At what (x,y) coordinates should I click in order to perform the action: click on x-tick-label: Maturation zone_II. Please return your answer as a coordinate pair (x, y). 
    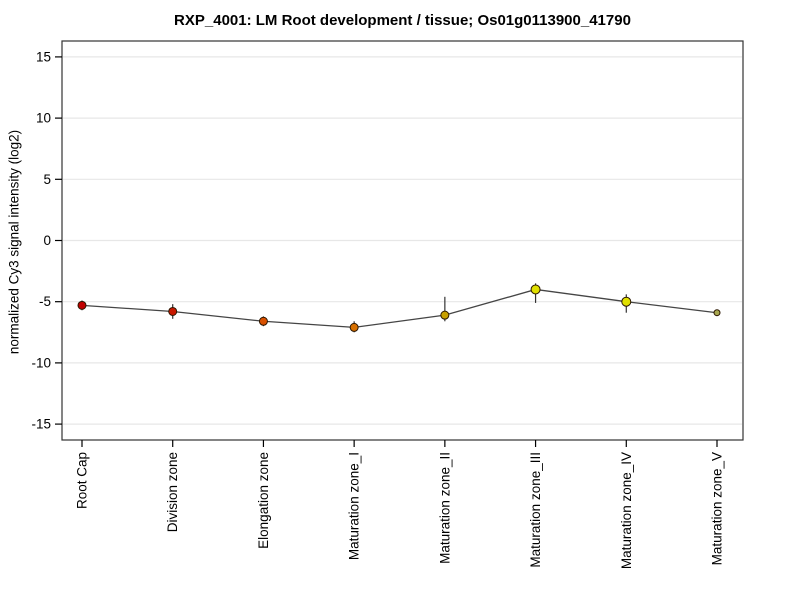
    Looking at the image, I should click on (444, 508).